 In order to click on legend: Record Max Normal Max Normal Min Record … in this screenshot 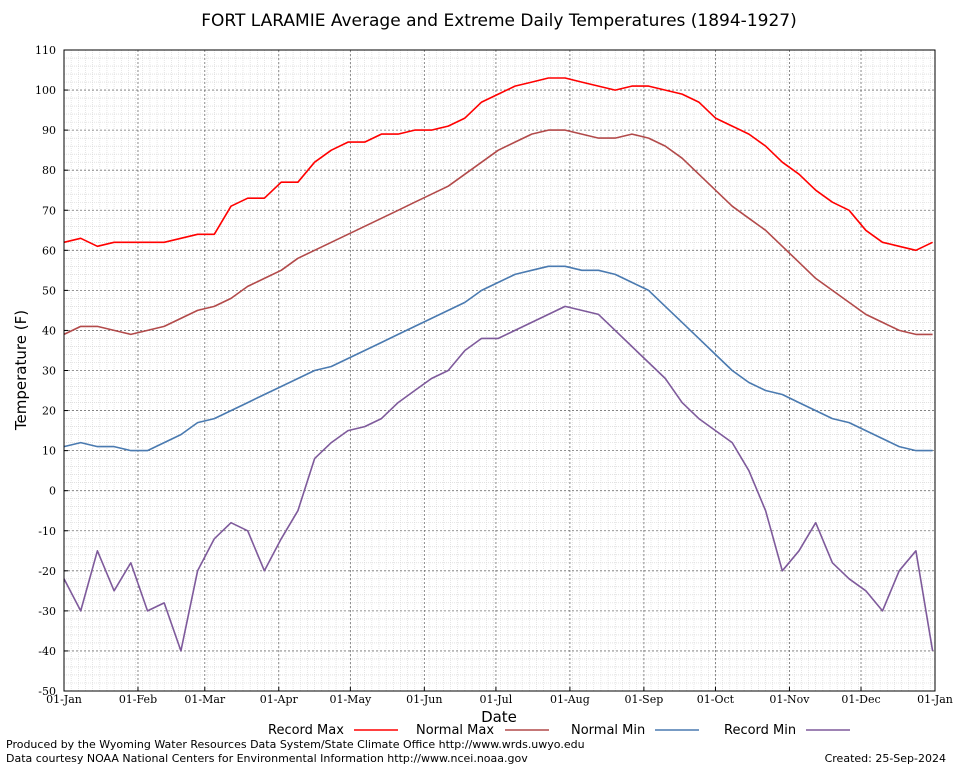, I will do `click(559, 730)`.